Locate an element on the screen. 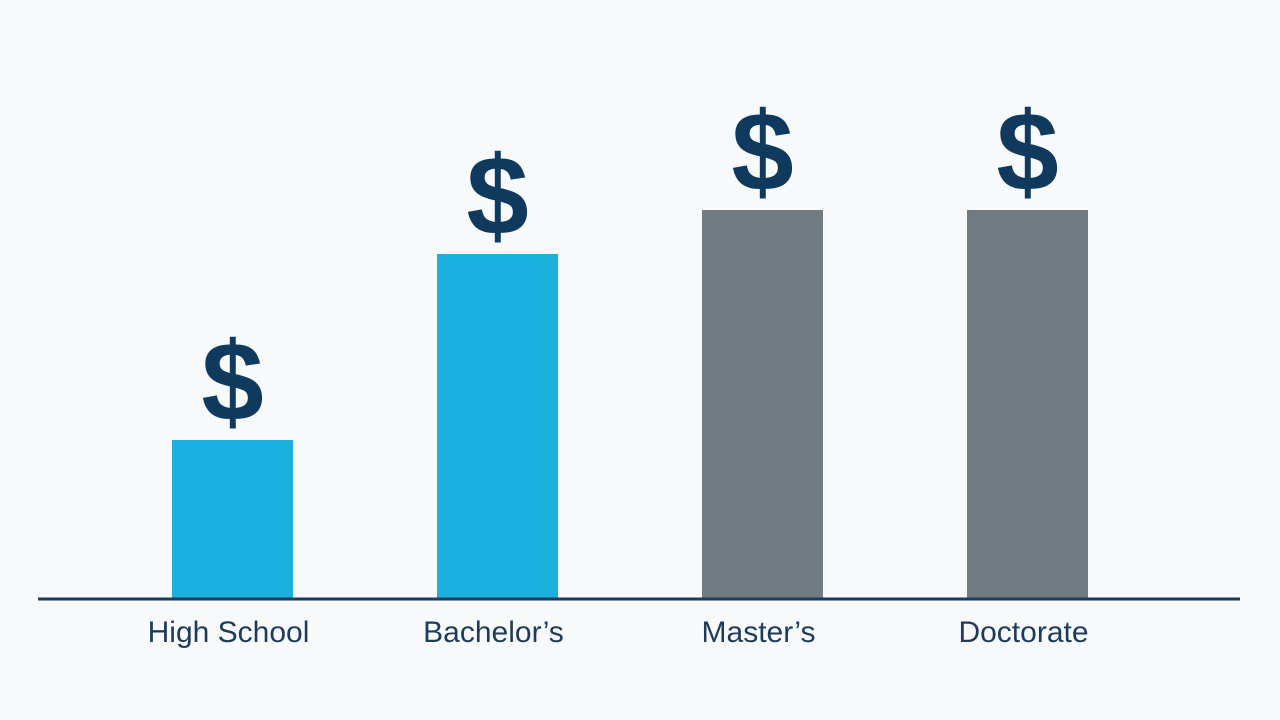 Image resolution: width=1280 pixels, height=720 pixels. x-tick-label: High School is located at coordinates (229, 632).